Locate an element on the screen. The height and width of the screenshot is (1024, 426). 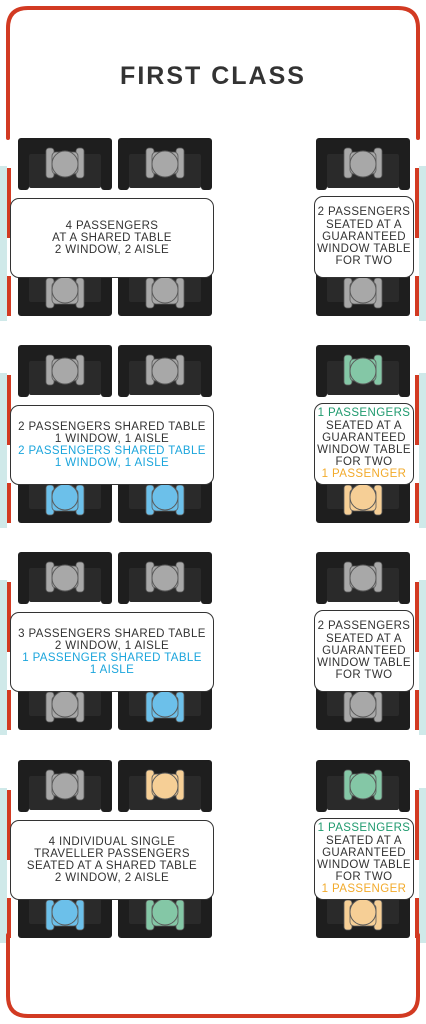
table-text-line: WINDOW TABLE is located at coordinates (364, 249).